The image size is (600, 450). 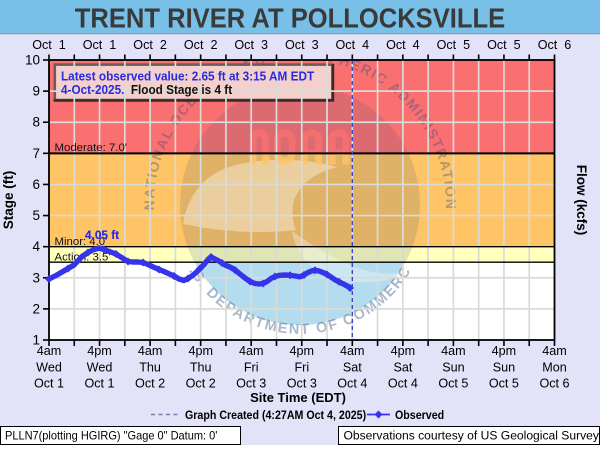 I want to click on svg-text: Site Time (EDT), so click(x=298, y=397).